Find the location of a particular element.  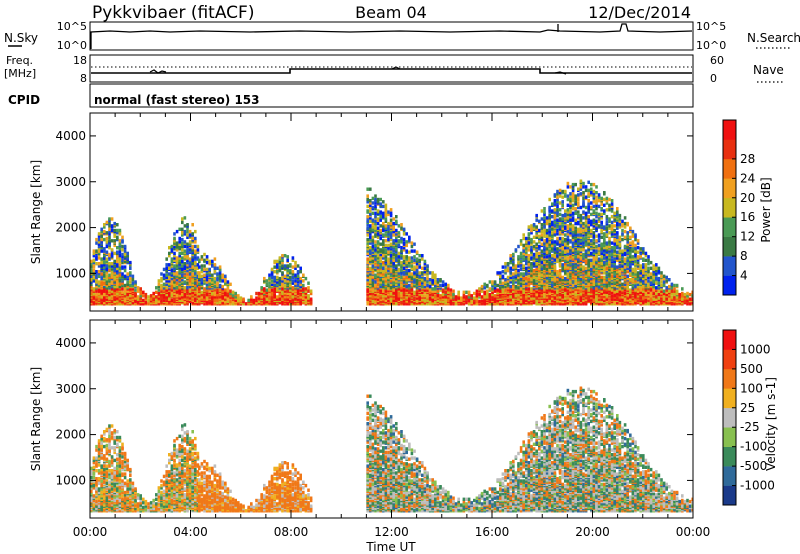

freq-jitter is located at coordinates (358, 70).